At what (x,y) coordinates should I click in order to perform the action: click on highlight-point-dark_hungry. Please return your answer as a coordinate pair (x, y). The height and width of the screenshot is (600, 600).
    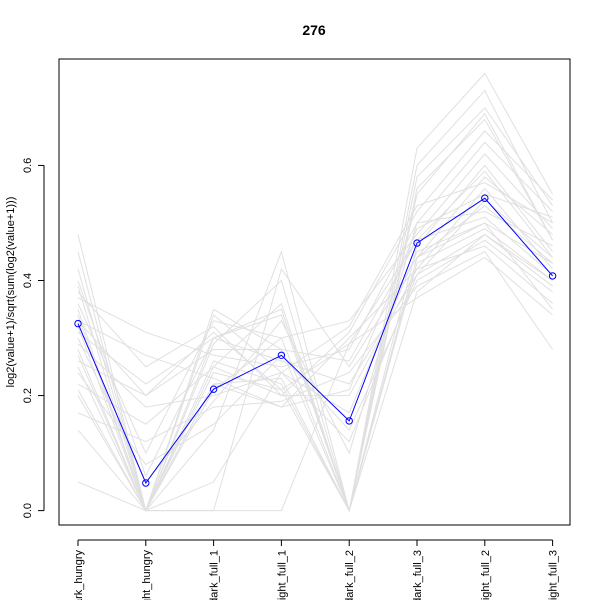
    Looking at the image, I should click on (78, 323).